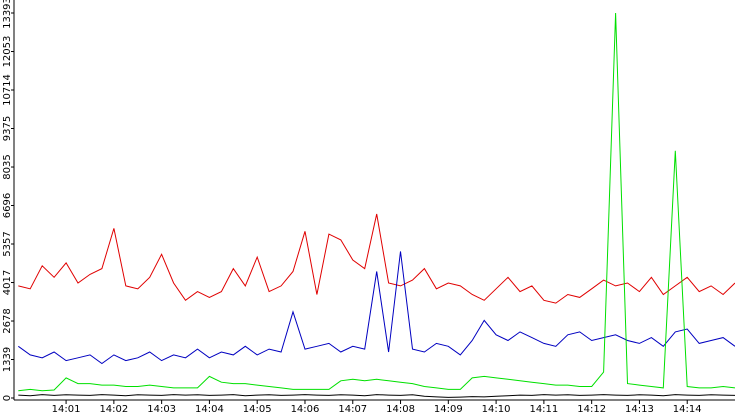  I want to click on x-tick-label: 14:11, so click(543, 409).